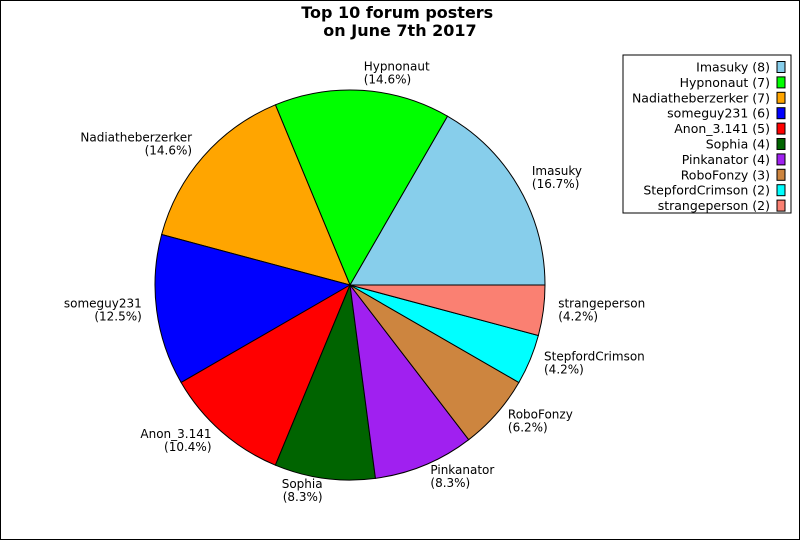 The height and width of the screenshot is (540, 800). What do you see at coordinates (136, 138) in the screenshot?
I see `slice-label-name: Nadiatheberzerker` at bounding box center [136, 138].